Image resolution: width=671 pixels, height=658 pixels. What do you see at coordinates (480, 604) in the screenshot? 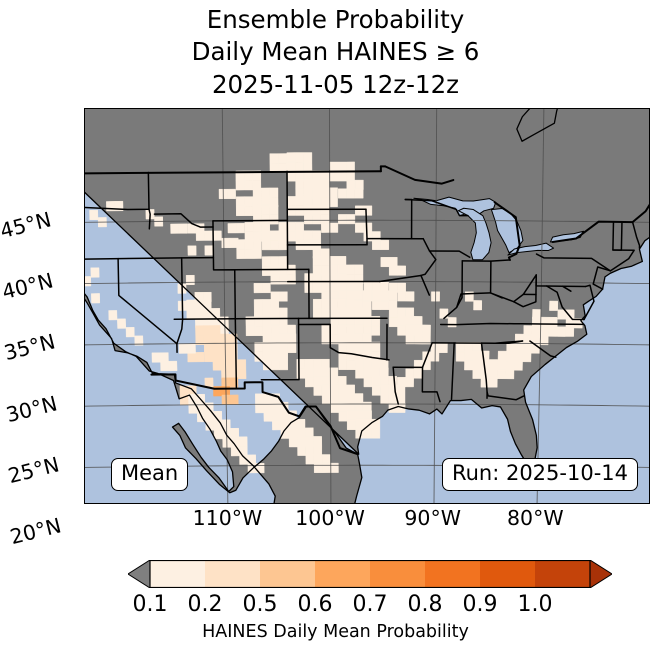
I see `colorbar-tick-0-9: 0.9` at bounding box center [480, 604].